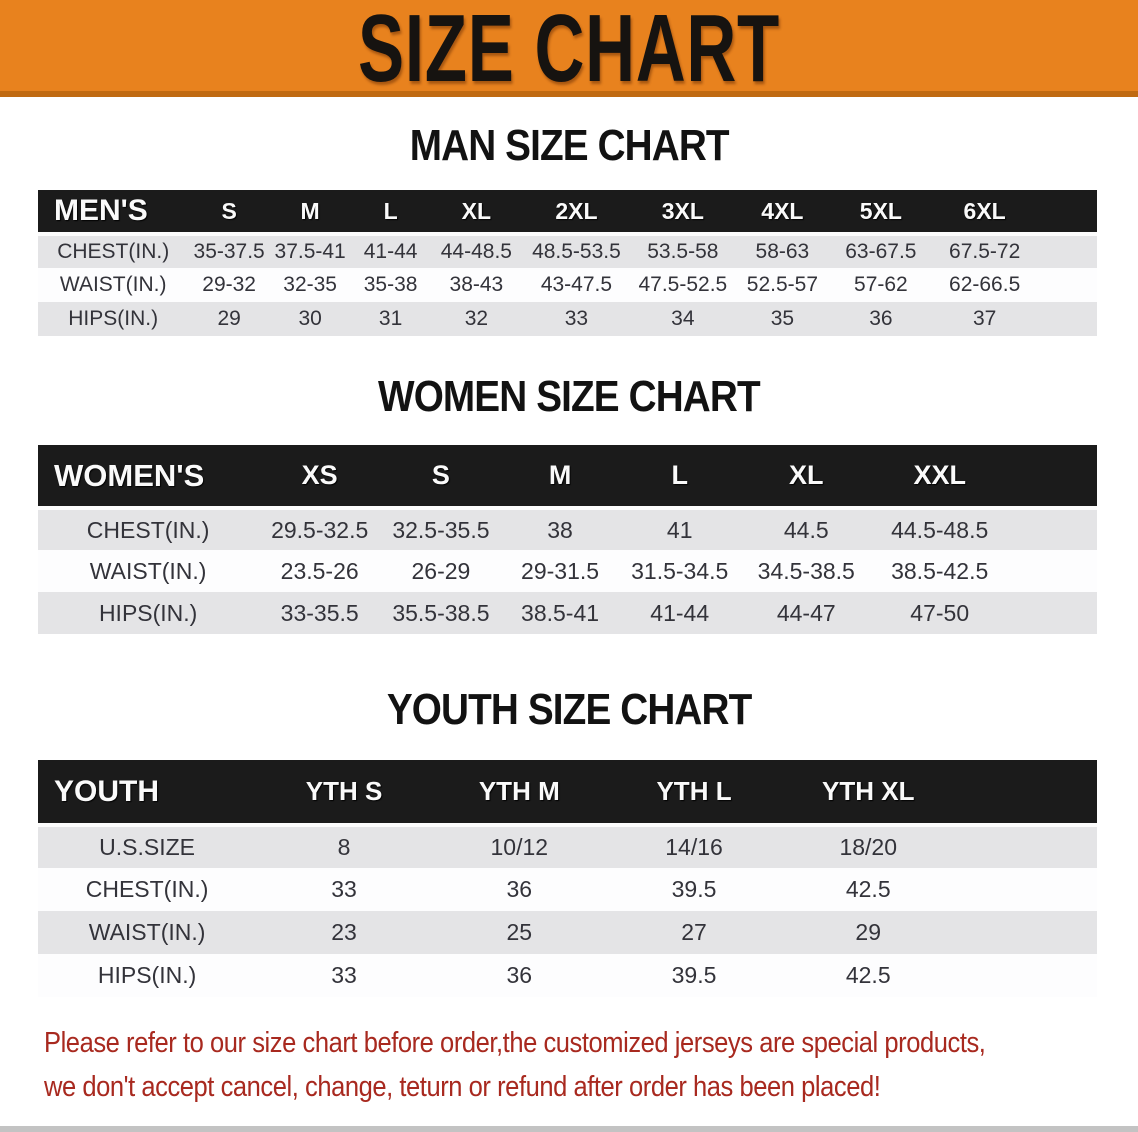 Image resolution: width=1138 pixels, height=1132 pixels. I want to click on size-column-header: YTH S, so click(344, 793).